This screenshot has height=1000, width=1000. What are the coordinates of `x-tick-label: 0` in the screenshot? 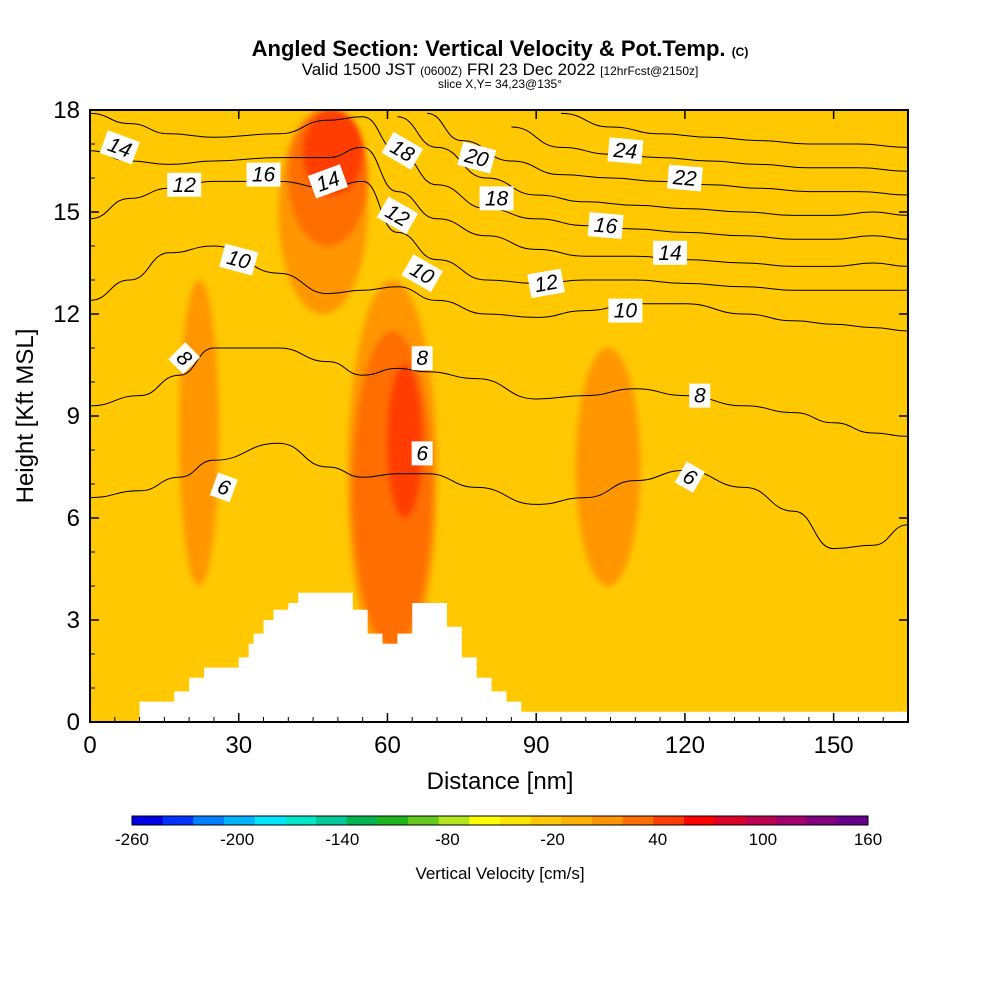 It's located at (89, 745).